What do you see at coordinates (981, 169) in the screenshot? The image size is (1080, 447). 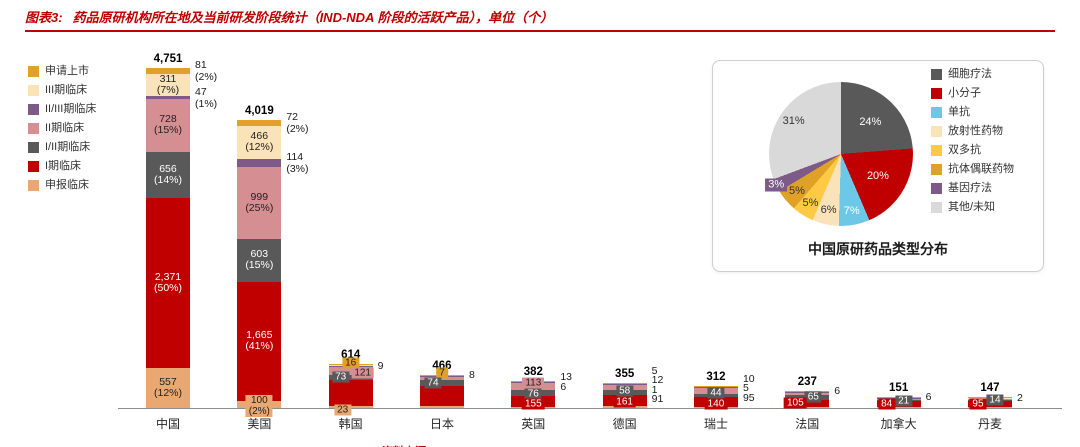 I see `legend-label: 抗体偶联药物` at bounding box center [981, 169].